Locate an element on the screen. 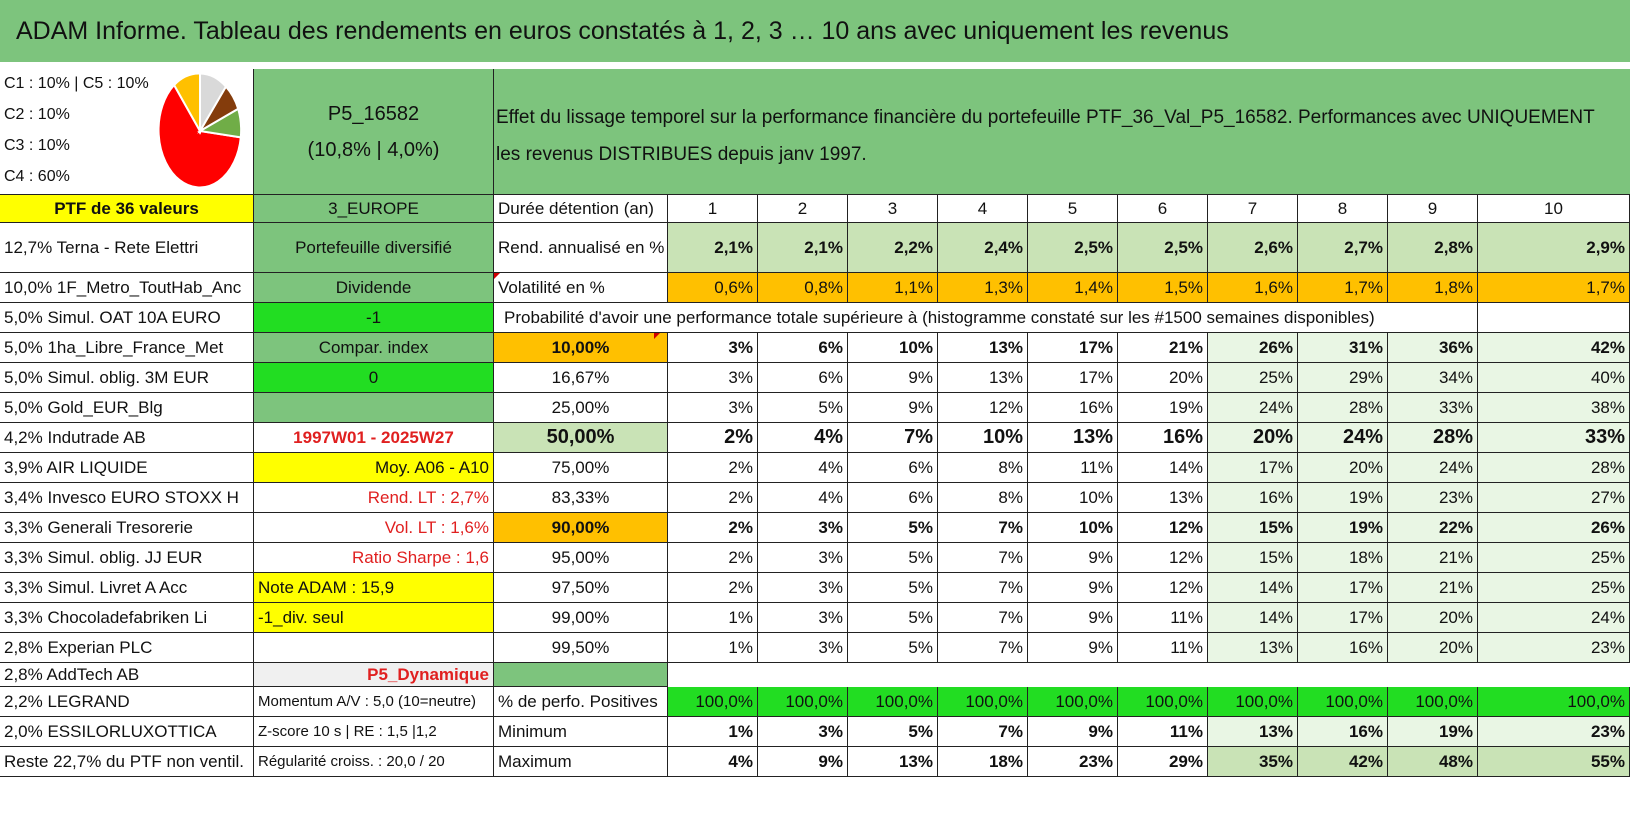  probability-value: 27% is located at coordinates (1554, 498).